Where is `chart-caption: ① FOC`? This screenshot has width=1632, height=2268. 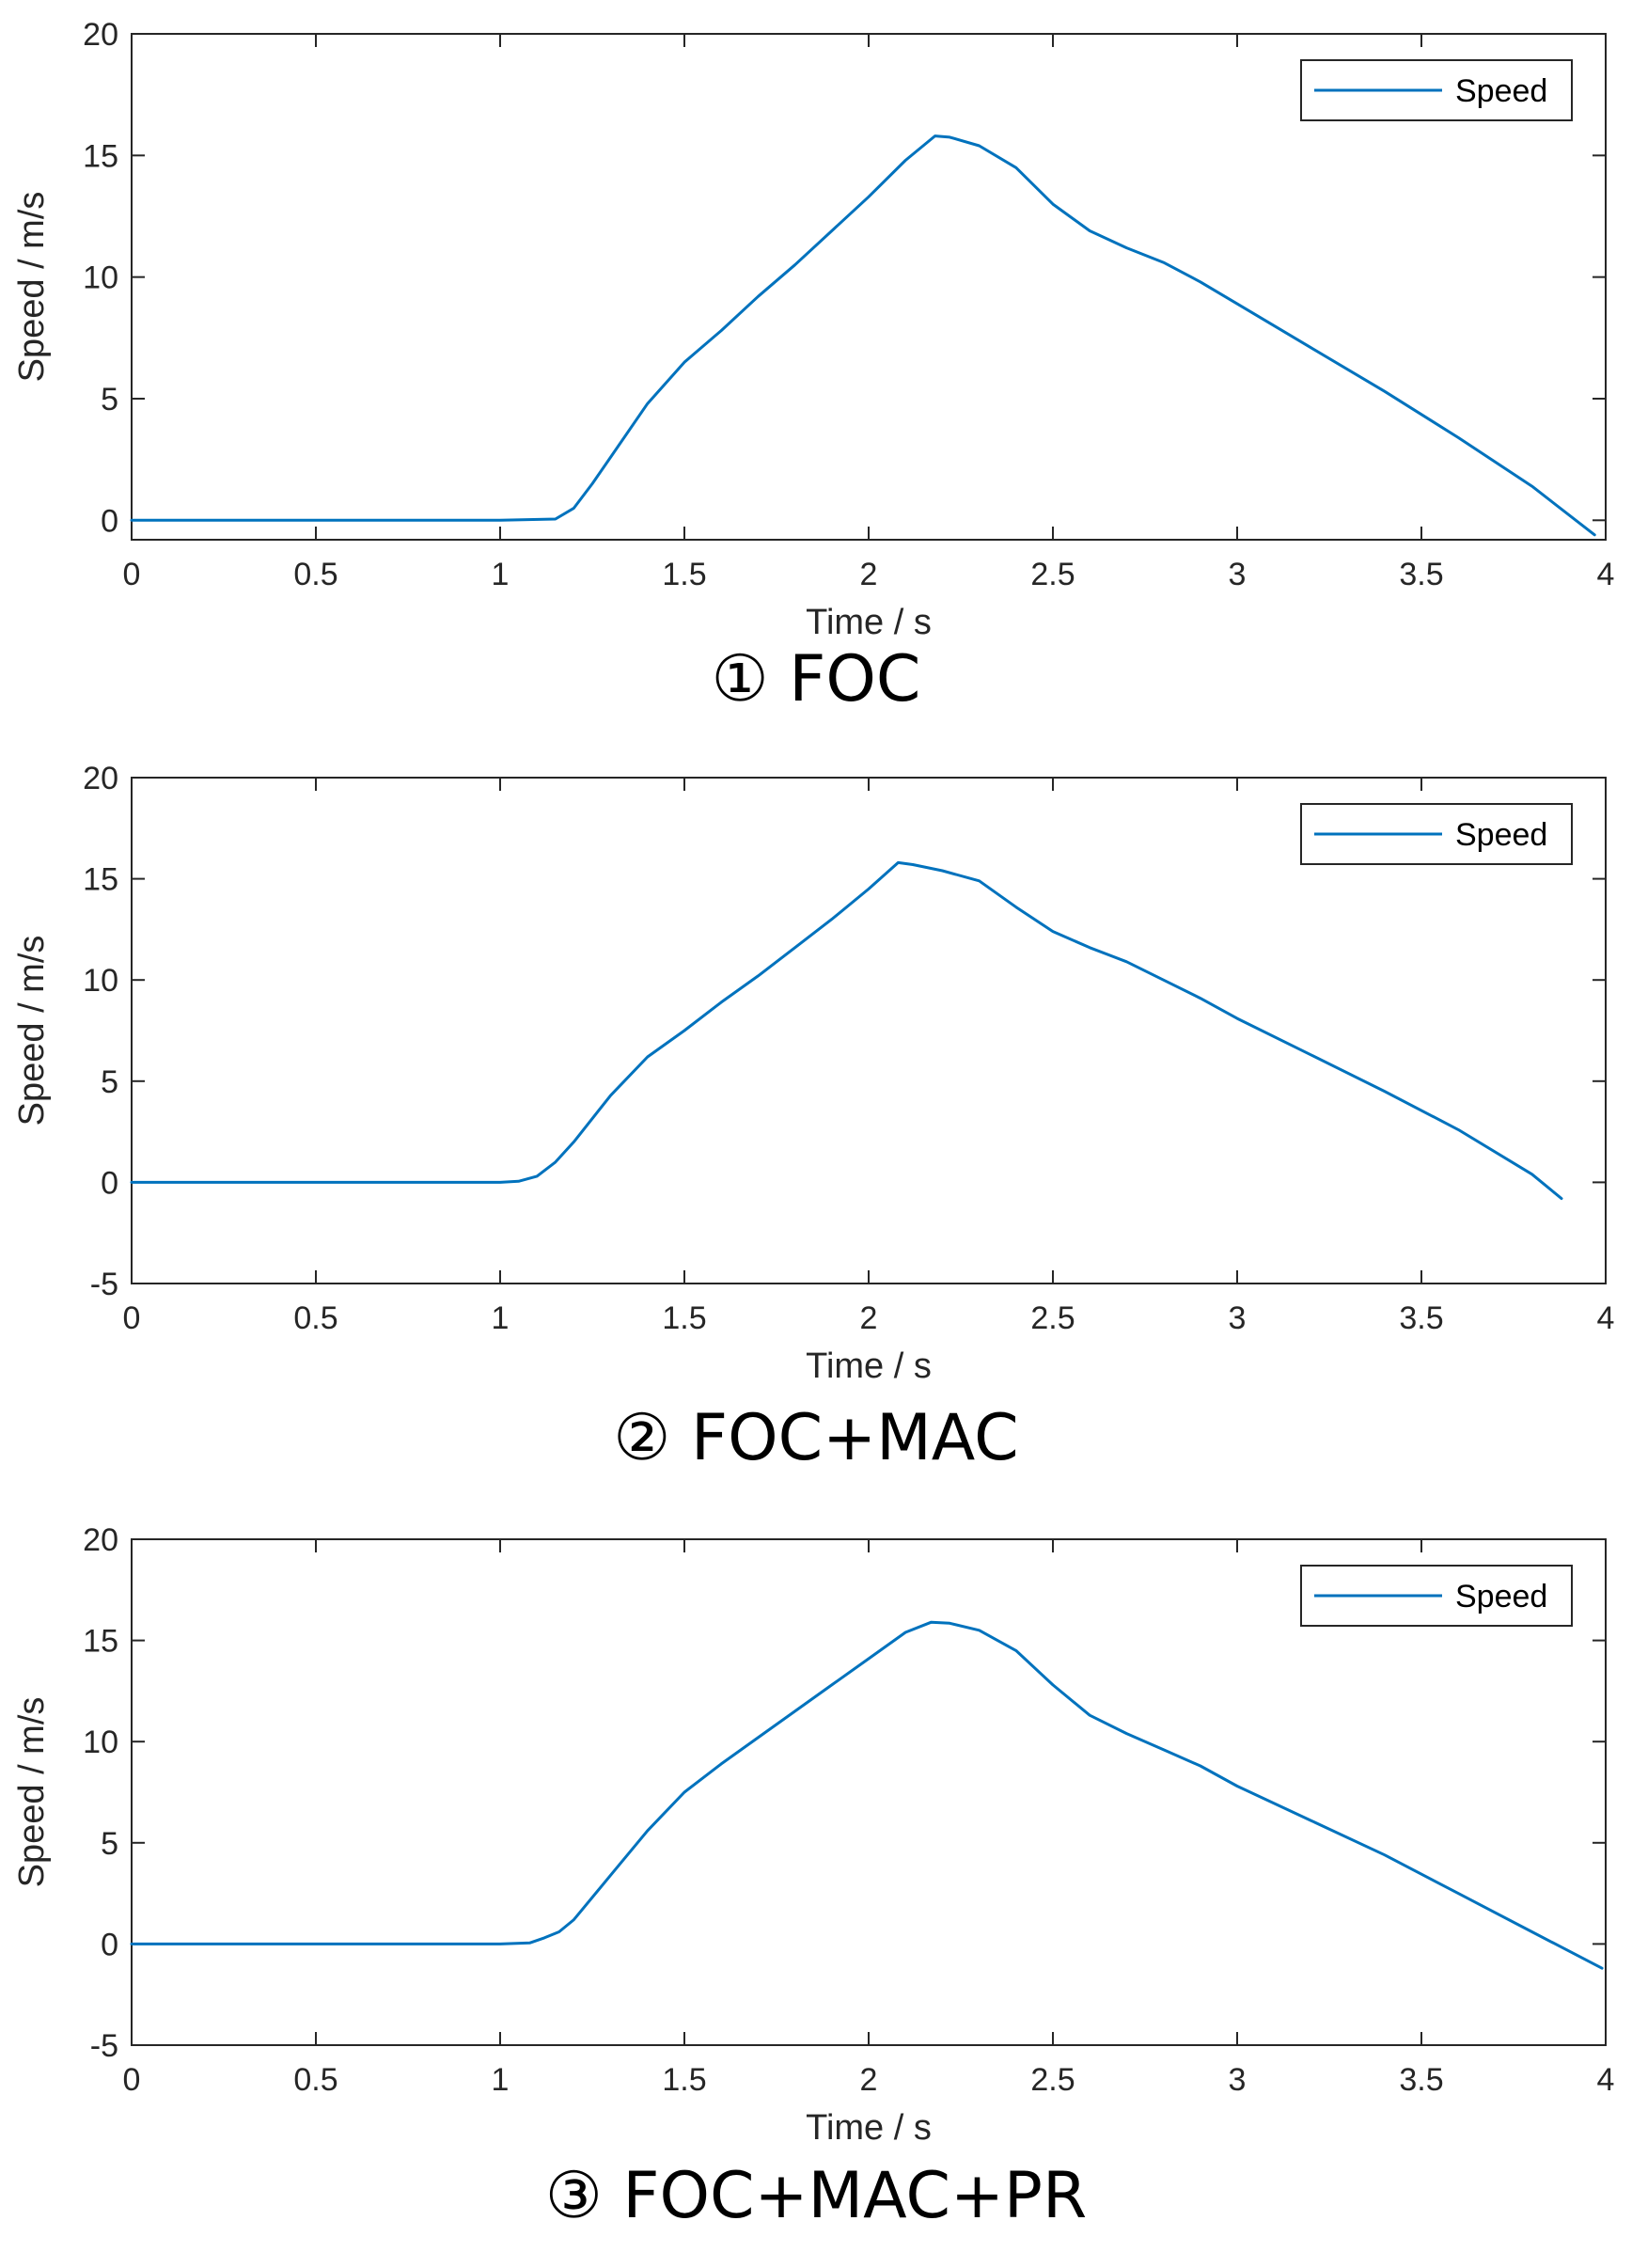 chart-caption: ① FOC is located at coordinates (816, 679).